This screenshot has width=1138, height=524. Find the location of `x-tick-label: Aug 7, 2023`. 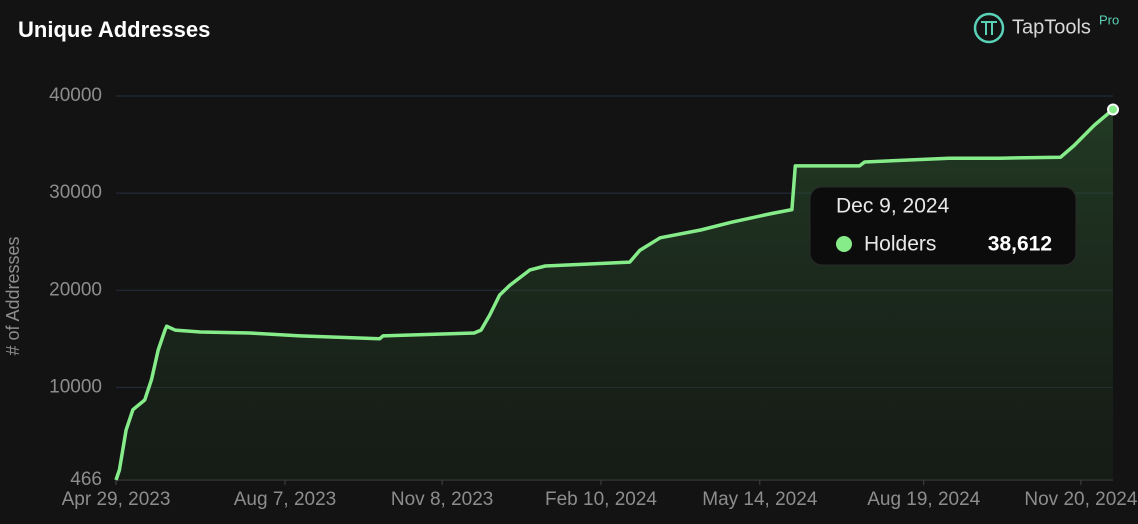

x-tick-label: Aug 7, 2023 is located at coordinates (285, 499).